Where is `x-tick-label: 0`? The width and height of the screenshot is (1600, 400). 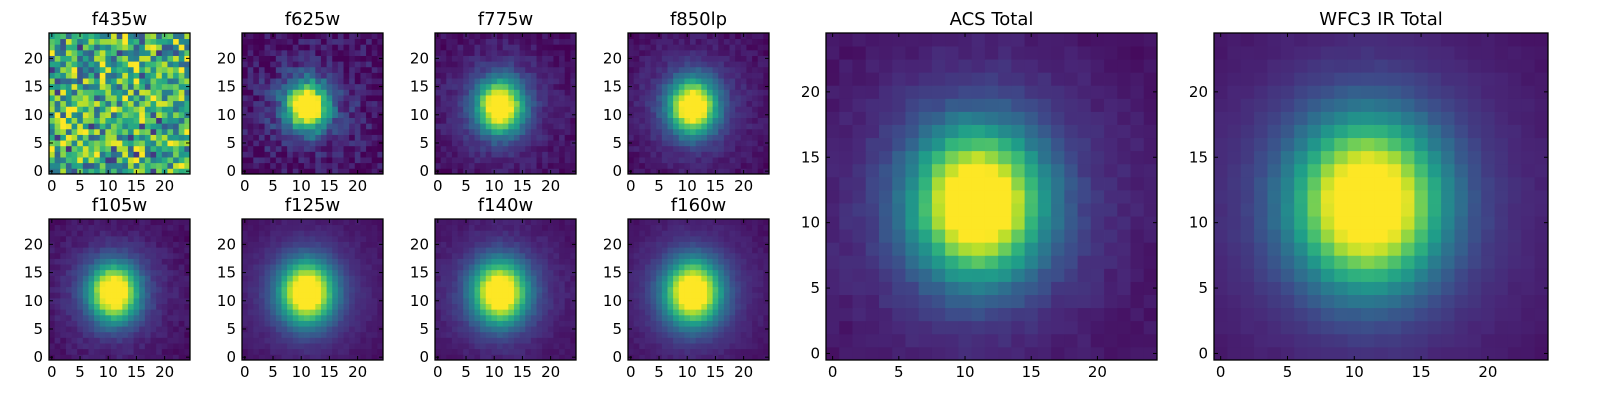 x-tick-label: 0 is located at coordinates (631, 186).